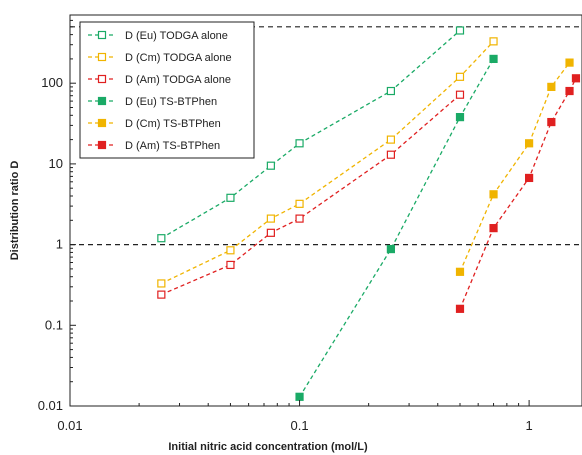 The width and height of the screenshot is (582, 455). I want to click on y-axis-label: Distribution ratio D, so click(15, 211).